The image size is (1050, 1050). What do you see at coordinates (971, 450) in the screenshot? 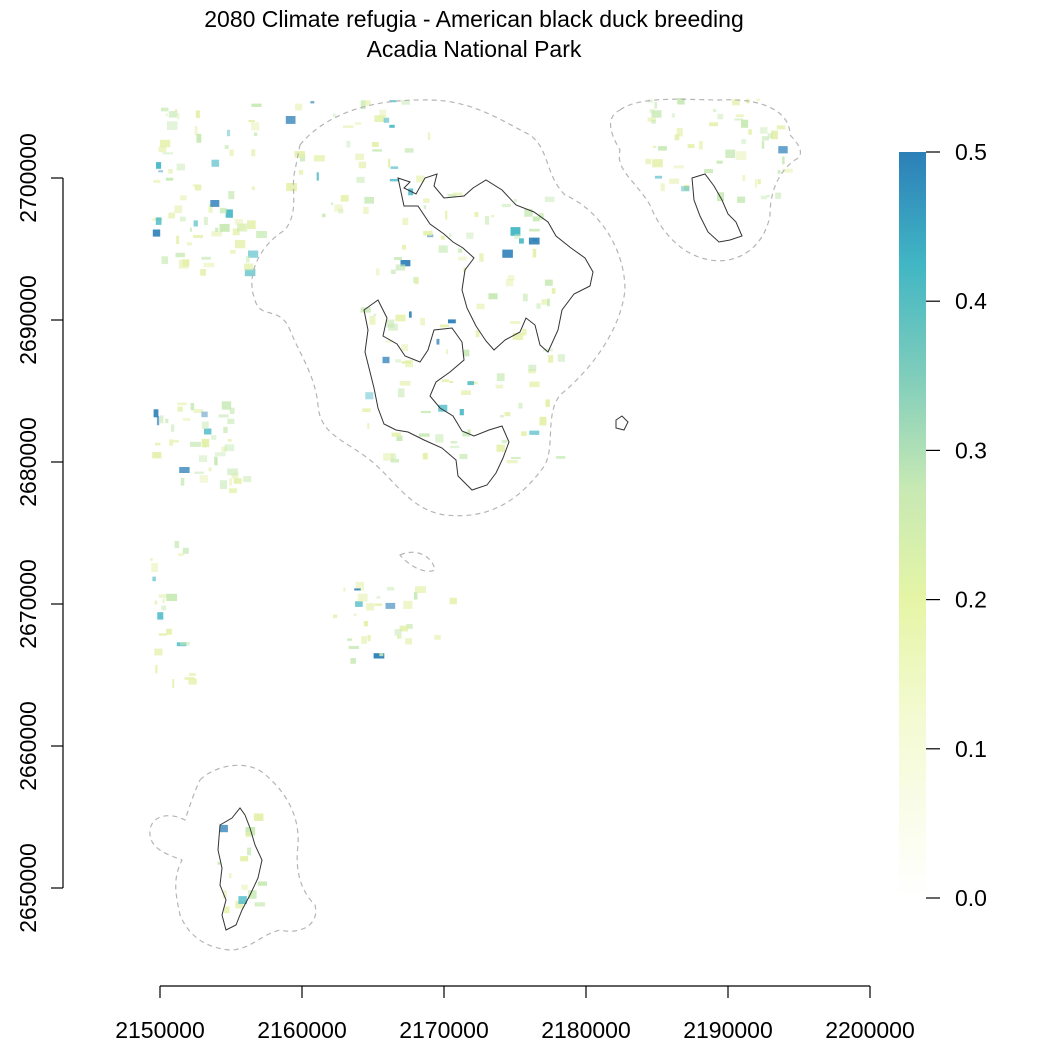
I see `legend-tick-label: 0.3` at bounding box center [971, 450].